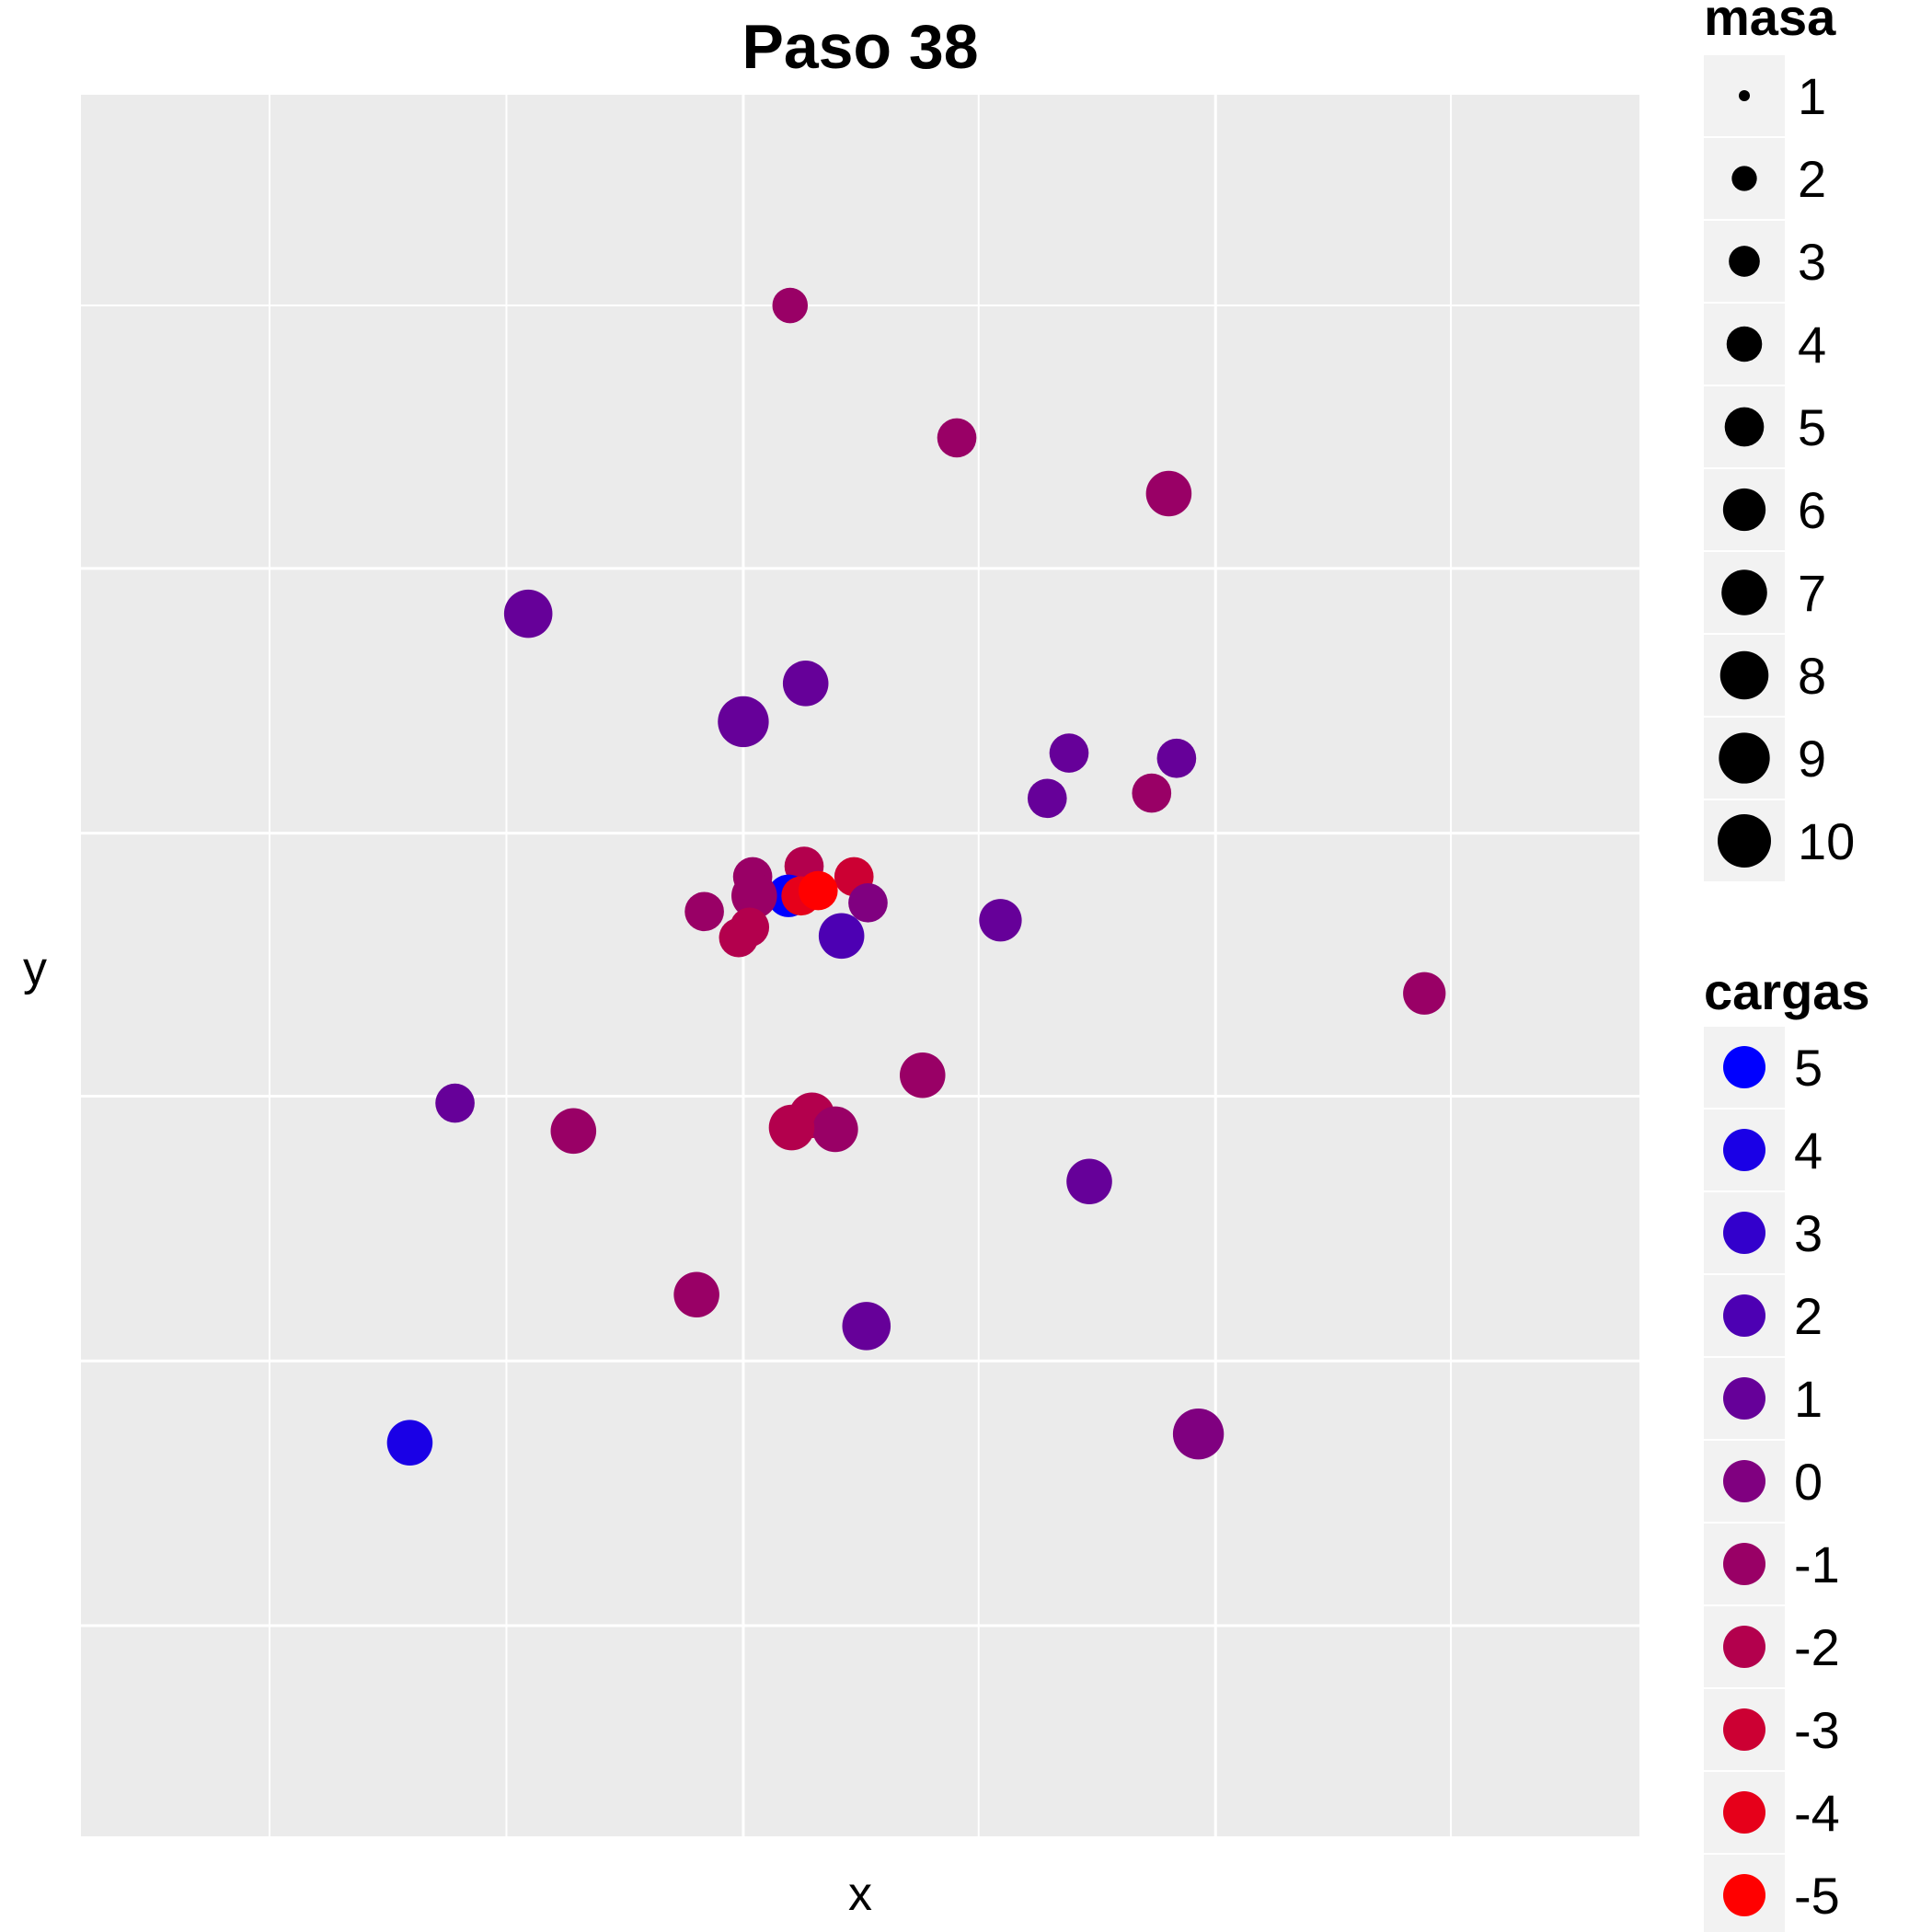 Image resolution: width=1932 pixels, height=1932 pixels. I want to click on size-legend-label-5: 6, so click(1812, 510).